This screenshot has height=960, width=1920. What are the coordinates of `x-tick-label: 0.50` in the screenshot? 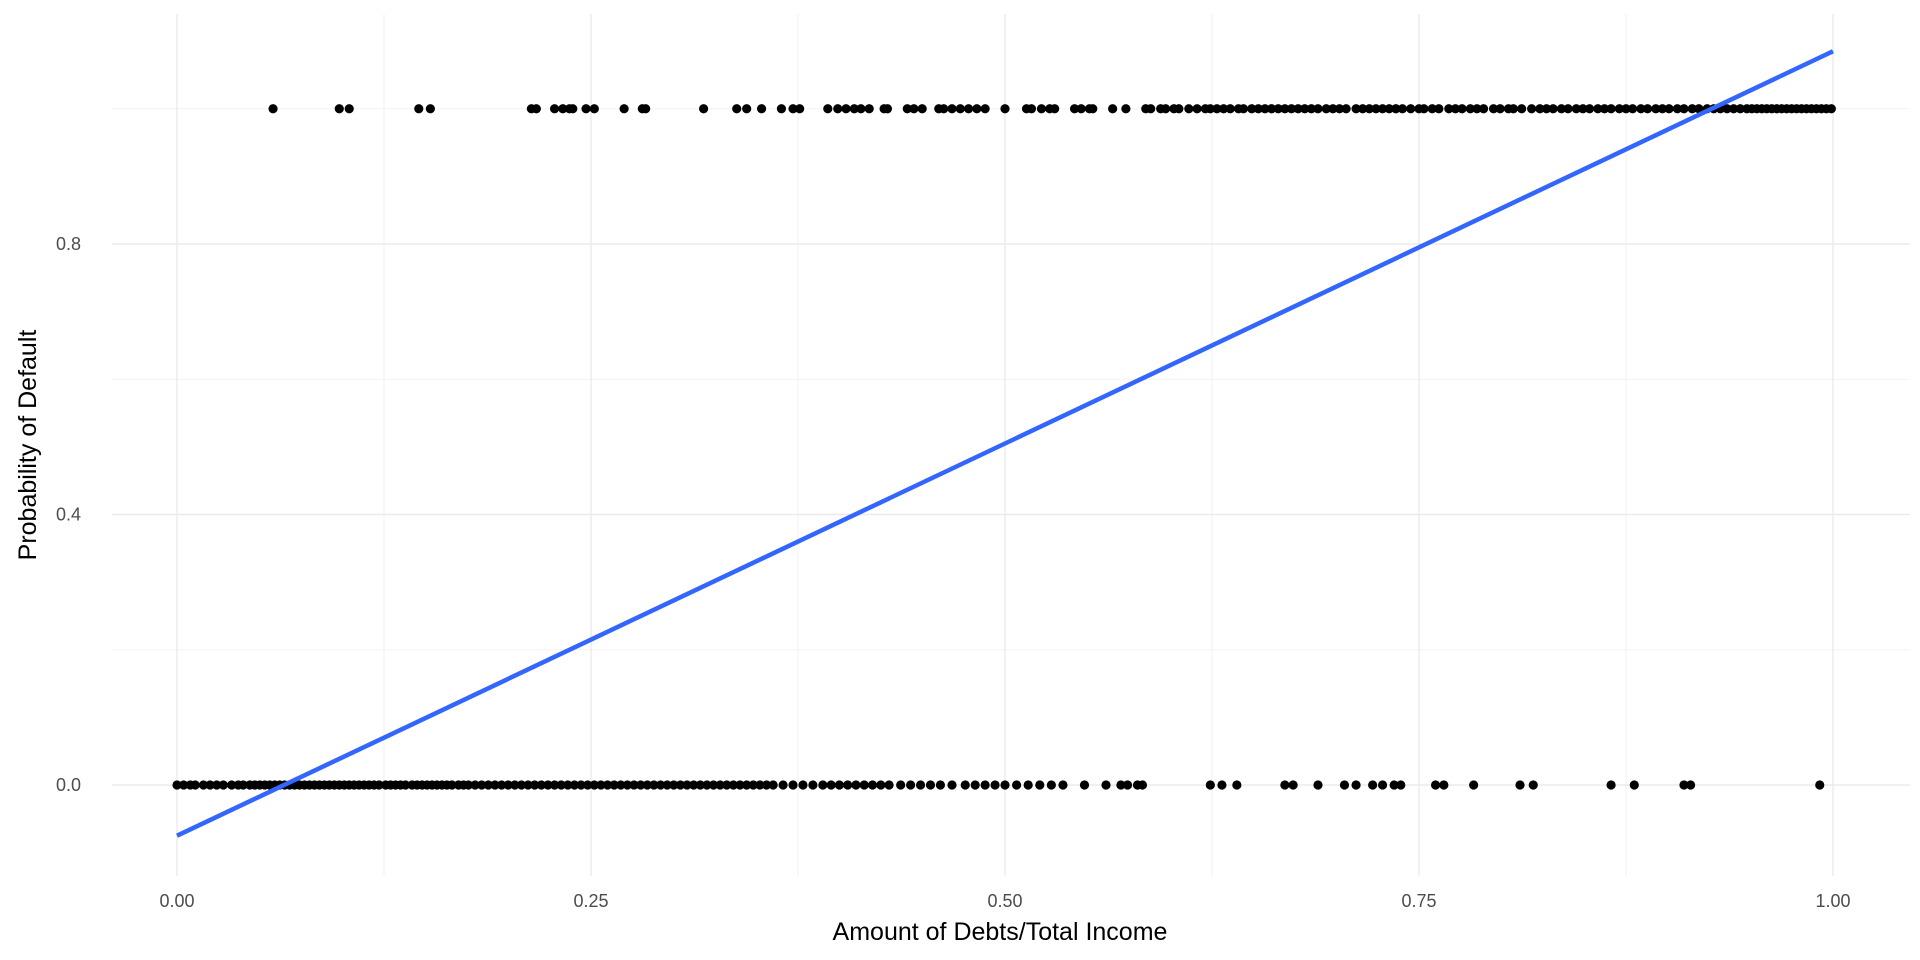 It's located at (1004, 901).